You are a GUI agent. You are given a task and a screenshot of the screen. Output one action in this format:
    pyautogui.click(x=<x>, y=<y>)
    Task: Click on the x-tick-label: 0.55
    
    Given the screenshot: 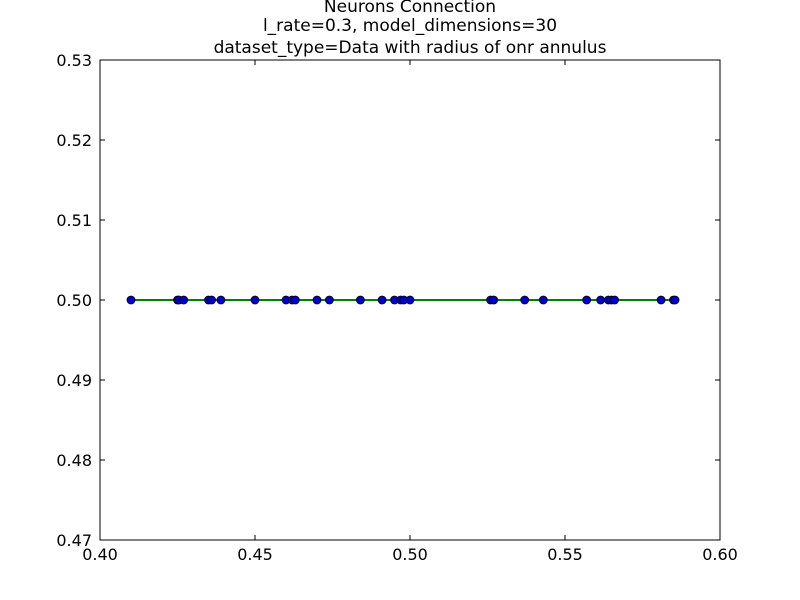 What is the action you would take?
    pyautogui.click(x=565, y=554)
    